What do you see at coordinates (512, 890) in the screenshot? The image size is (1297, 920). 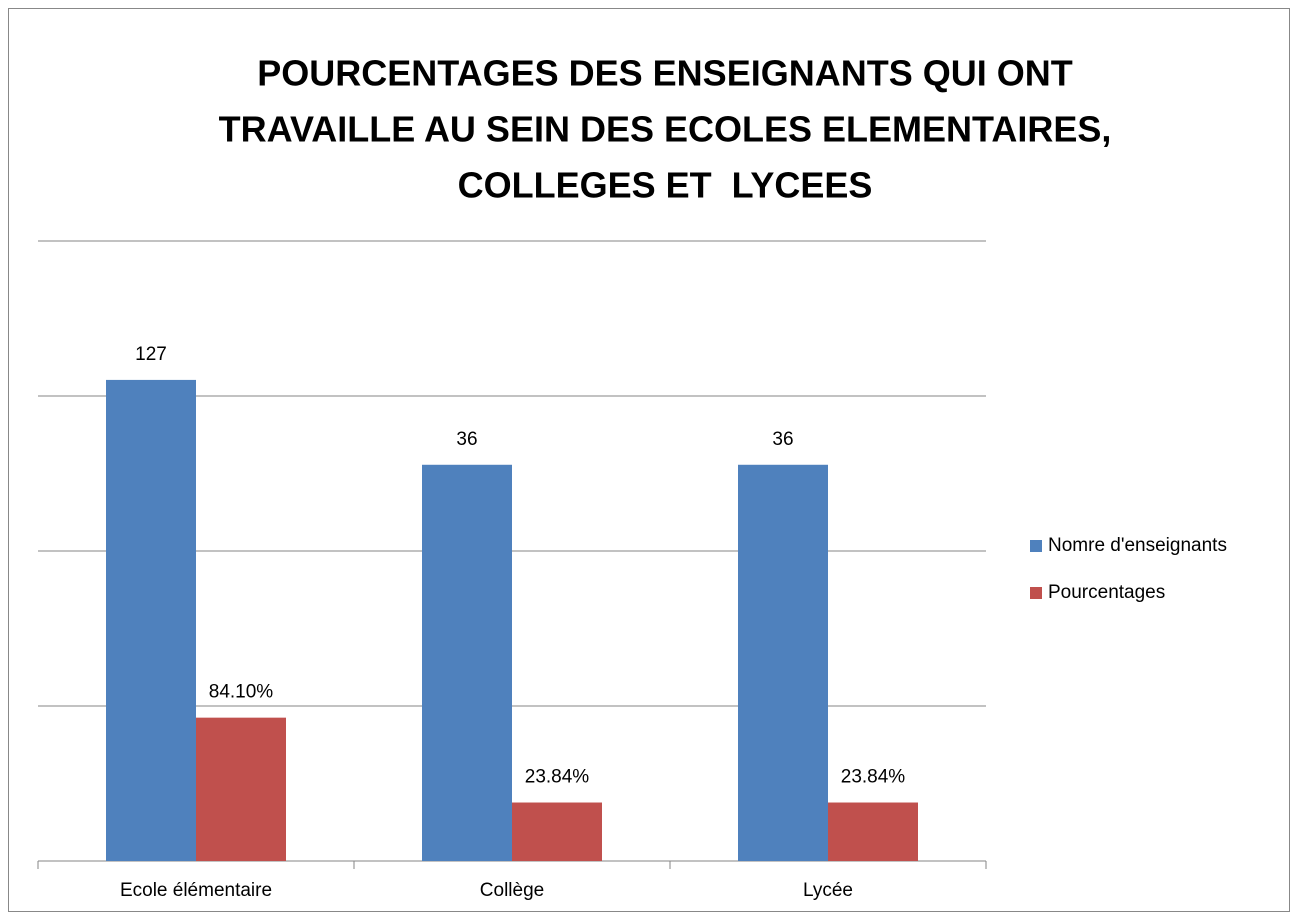 I see `x-tick-label: Collège` at bounding box center [512, 890].